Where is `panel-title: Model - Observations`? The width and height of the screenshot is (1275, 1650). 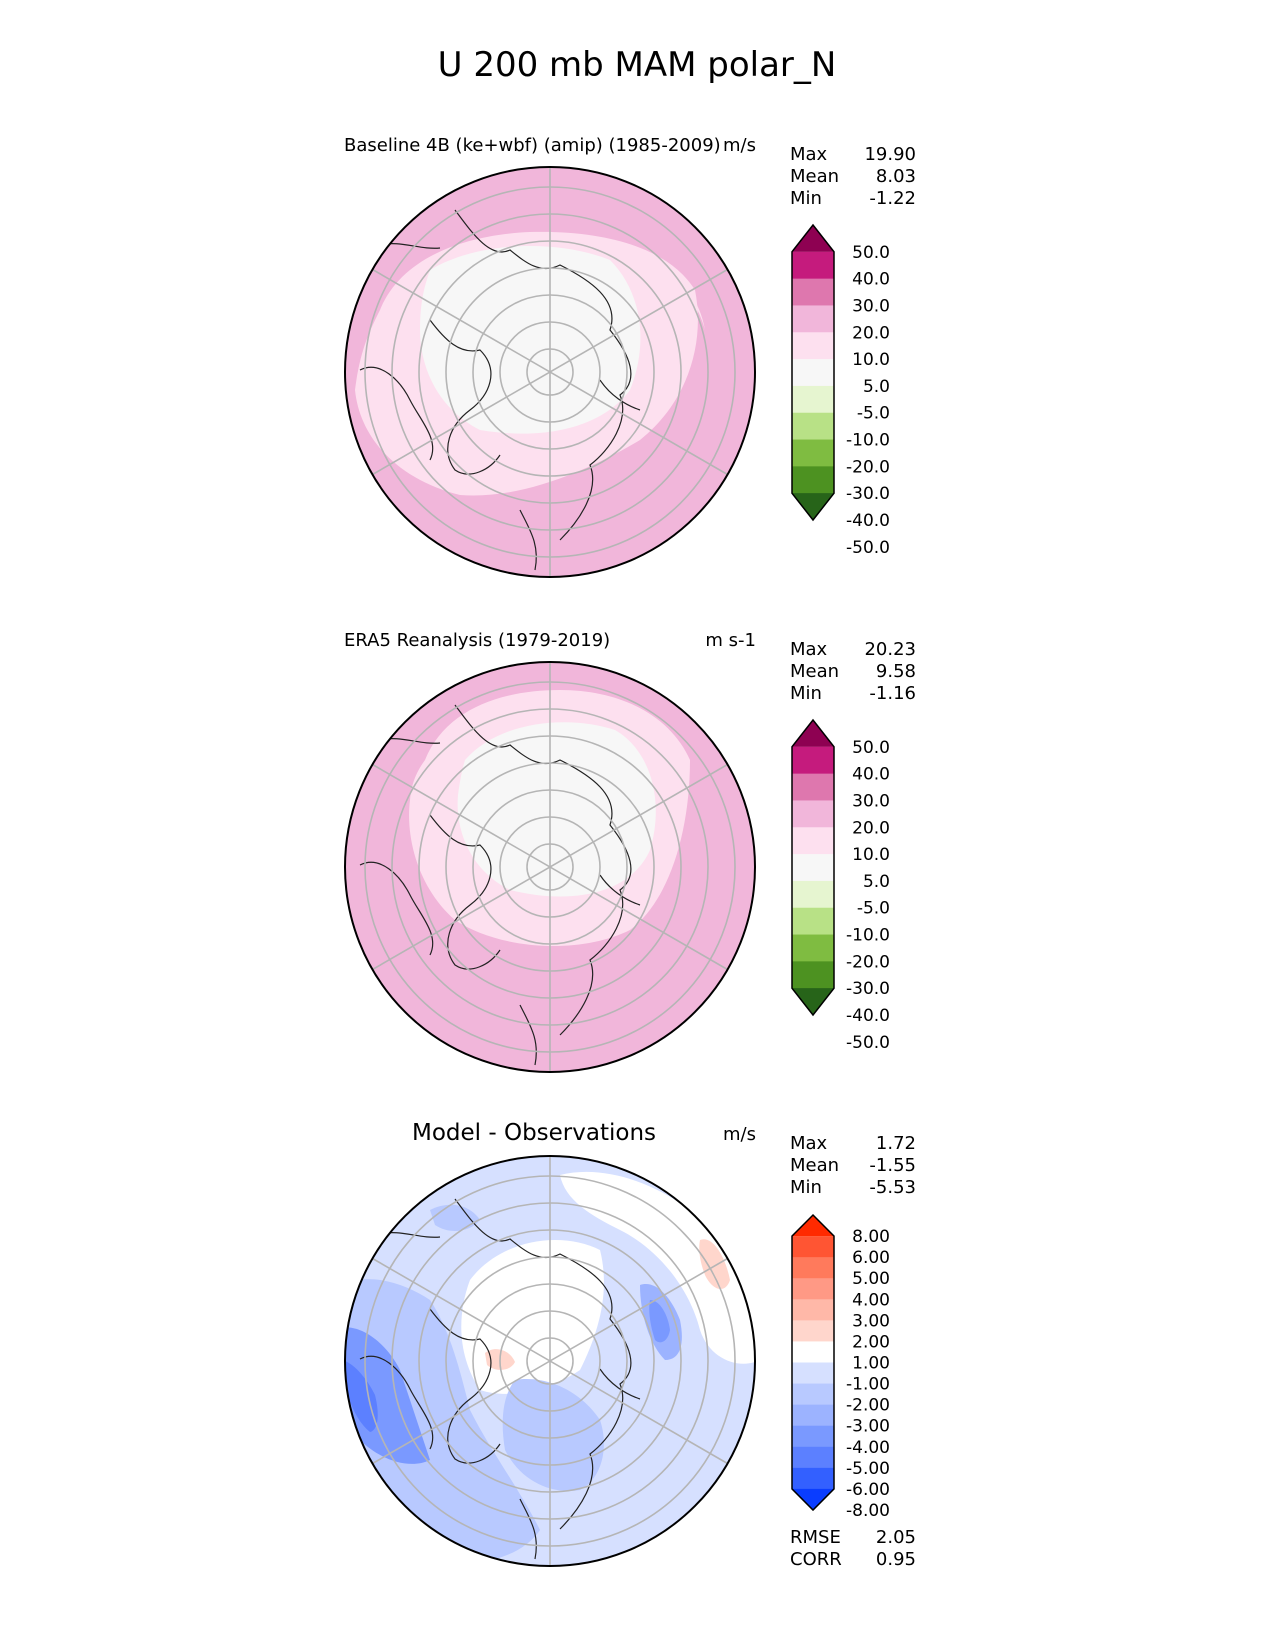 panel-title: Model - Observations is located at coordinates (534, 1133).